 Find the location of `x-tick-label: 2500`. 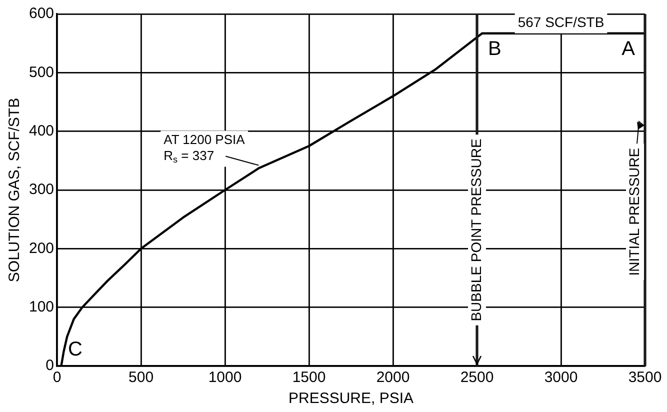

x-tick-label: 2500 is located at coordinates (477, 377).